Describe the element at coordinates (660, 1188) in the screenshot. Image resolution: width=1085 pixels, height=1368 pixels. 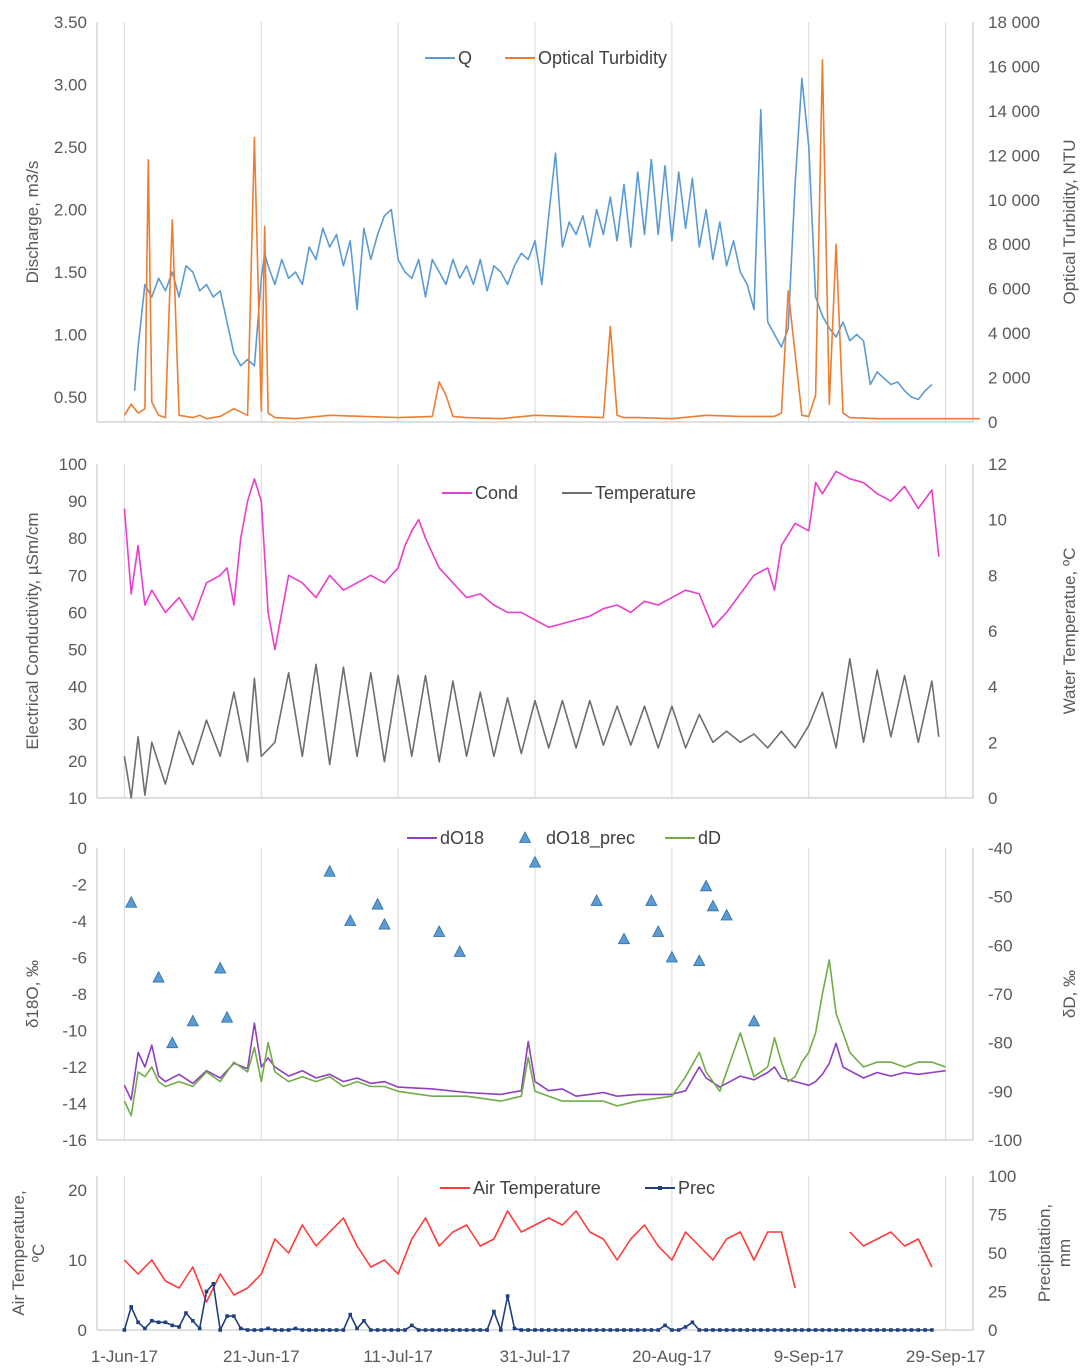
I see `legend-marker-prec` at that location.